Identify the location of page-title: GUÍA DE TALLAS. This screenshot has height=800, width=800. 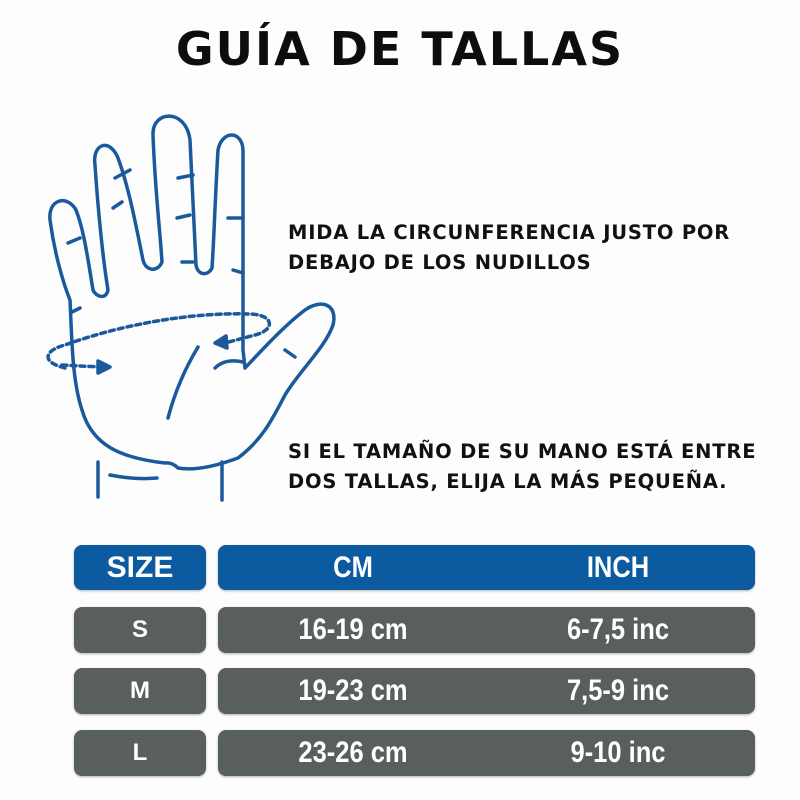
(400, 49).